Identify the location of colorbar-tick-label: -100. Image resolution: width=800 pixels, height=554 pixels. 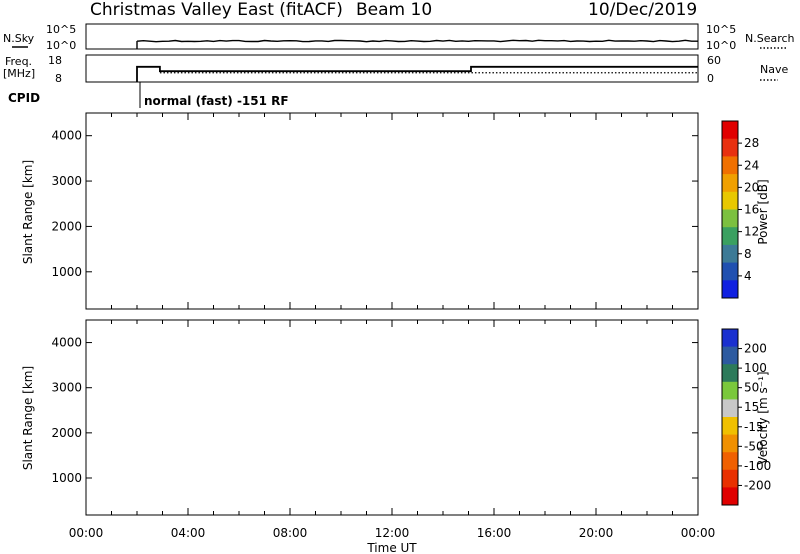
(757, 466).